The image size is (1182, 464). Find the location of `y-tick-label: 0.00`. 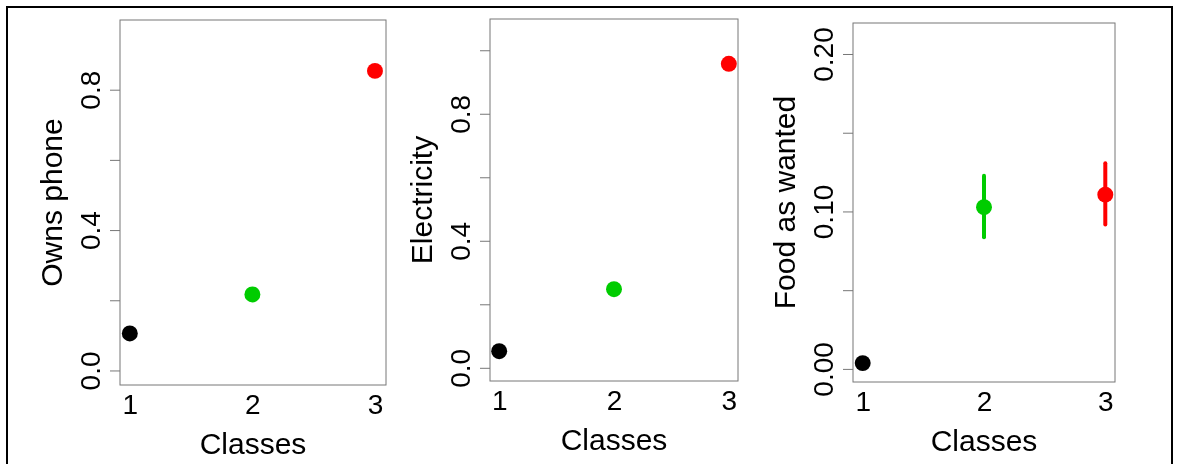

y-tick-label: 0.00 is located at coordinates (823, 369).